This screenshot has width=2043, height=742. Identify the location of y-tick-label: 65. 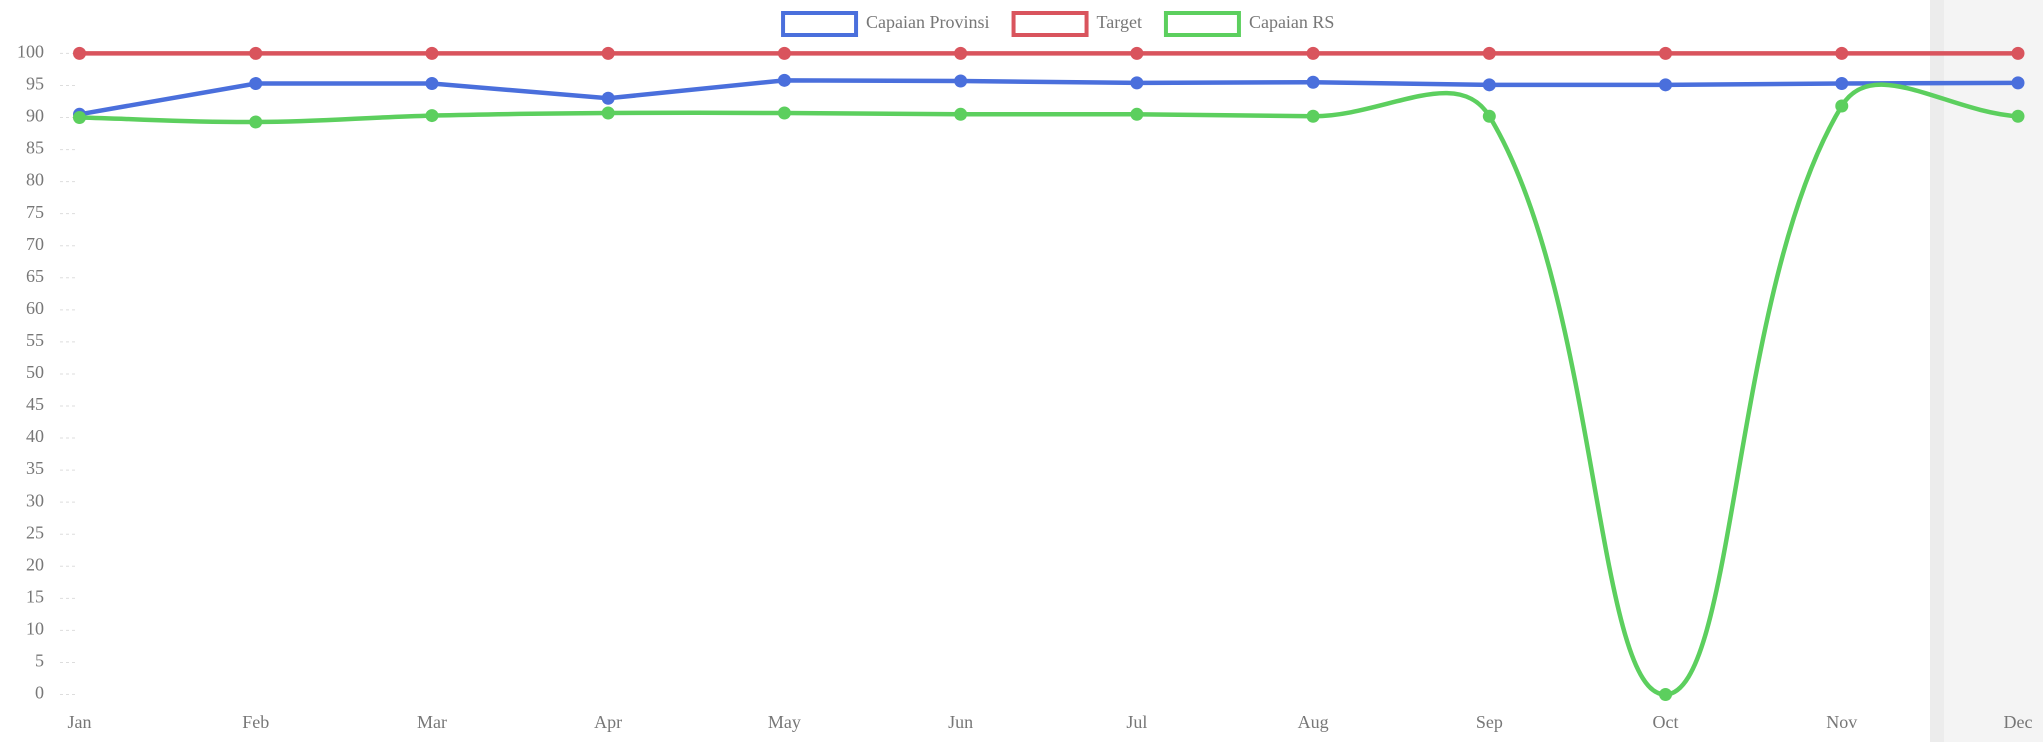
(35, 276).